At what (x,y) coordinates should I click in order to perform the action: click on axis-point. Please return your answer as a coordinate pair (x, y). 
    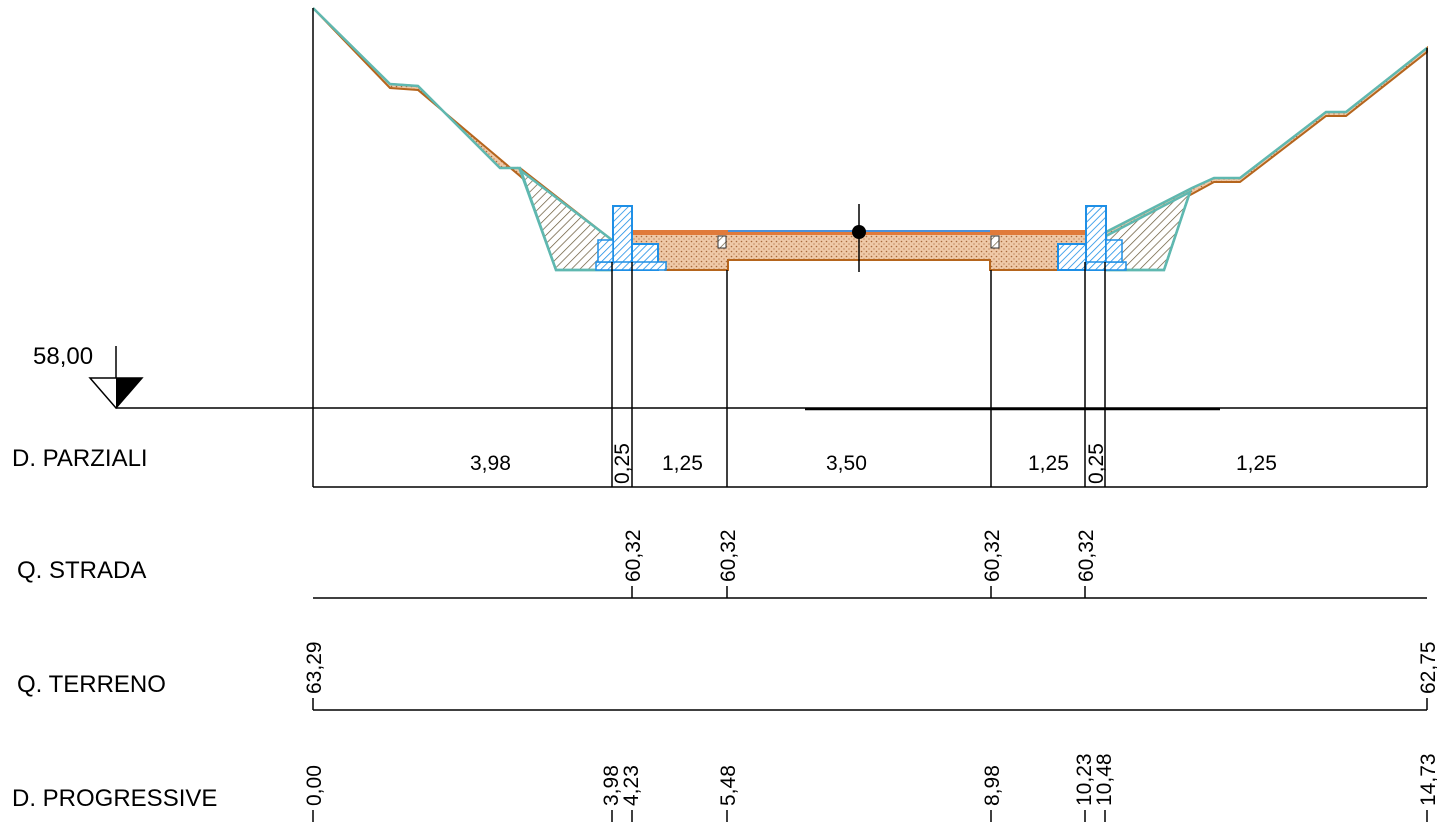
    Looking at the image, I should click on (859, 232).